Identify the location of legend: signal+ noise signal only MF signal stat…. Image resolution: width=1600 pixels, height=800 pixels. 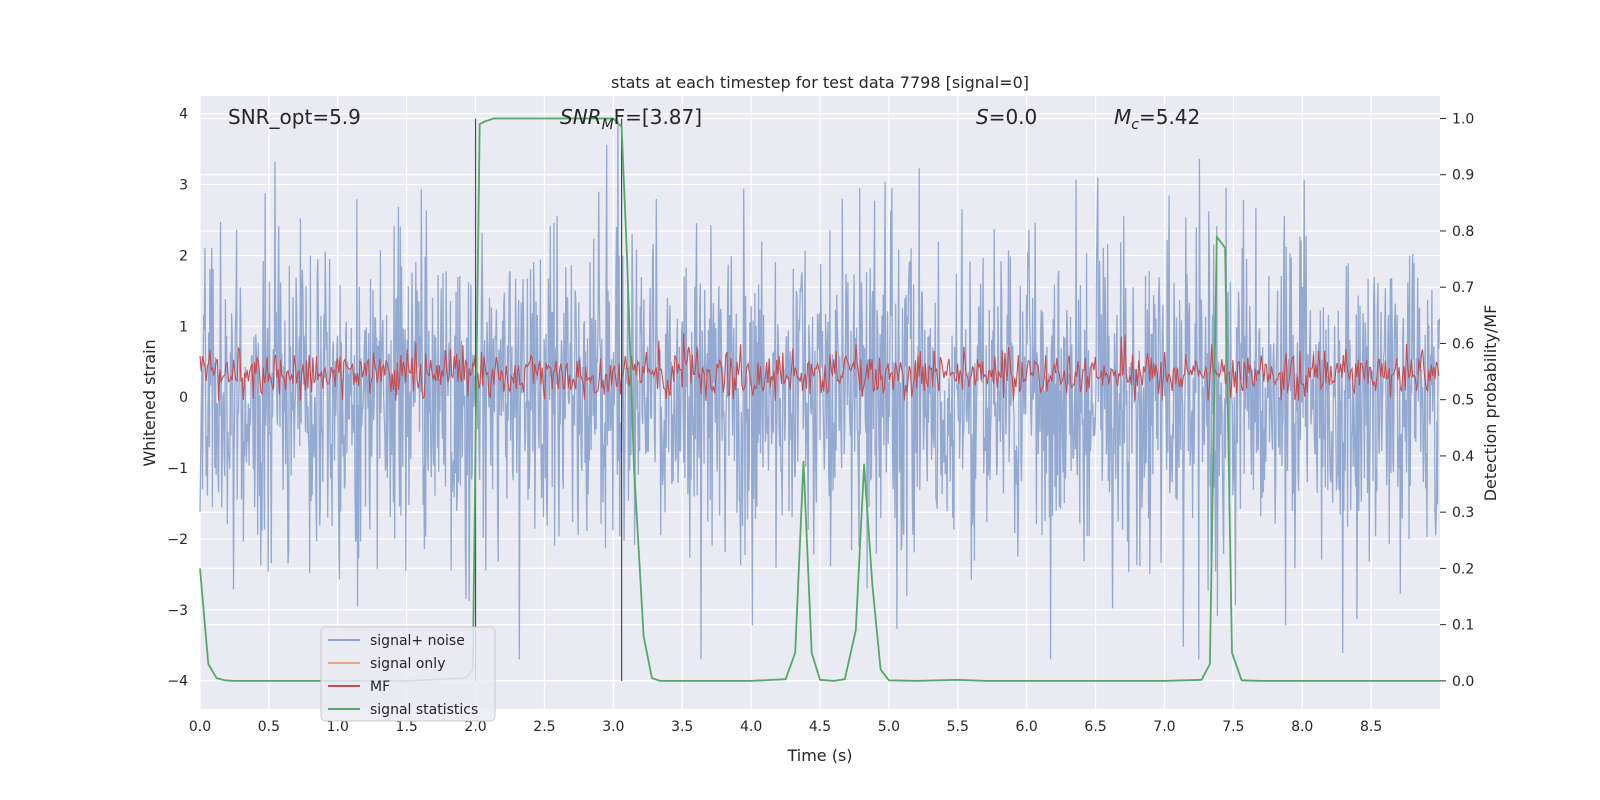
(408, 674).